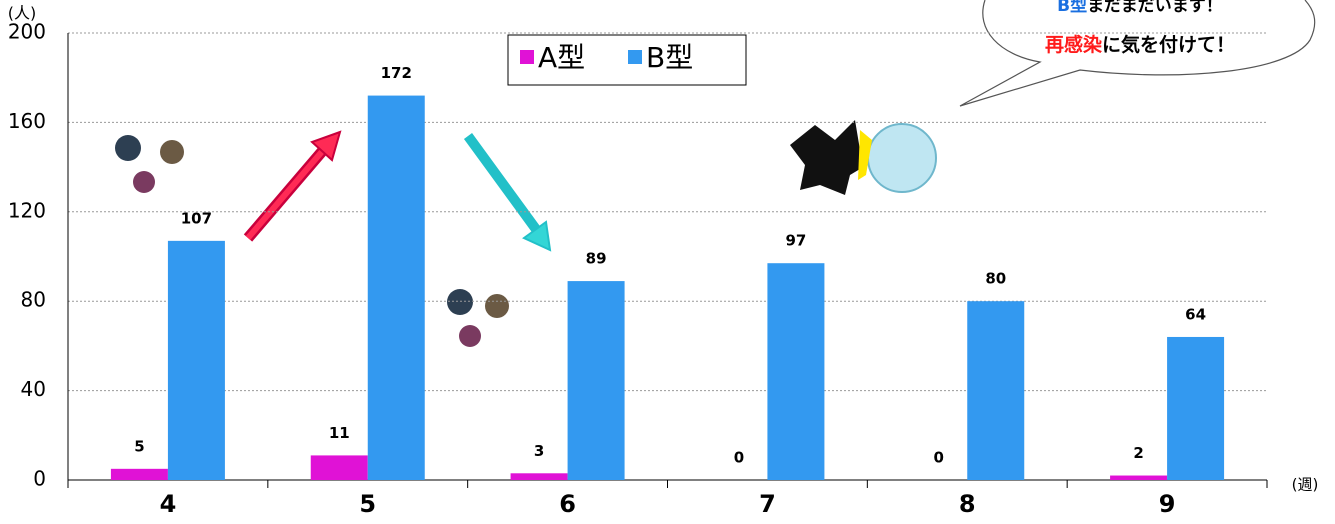  Describe the element at coordinates (561, 57) in the screenshot. I see `legend-label: A型` at that location.